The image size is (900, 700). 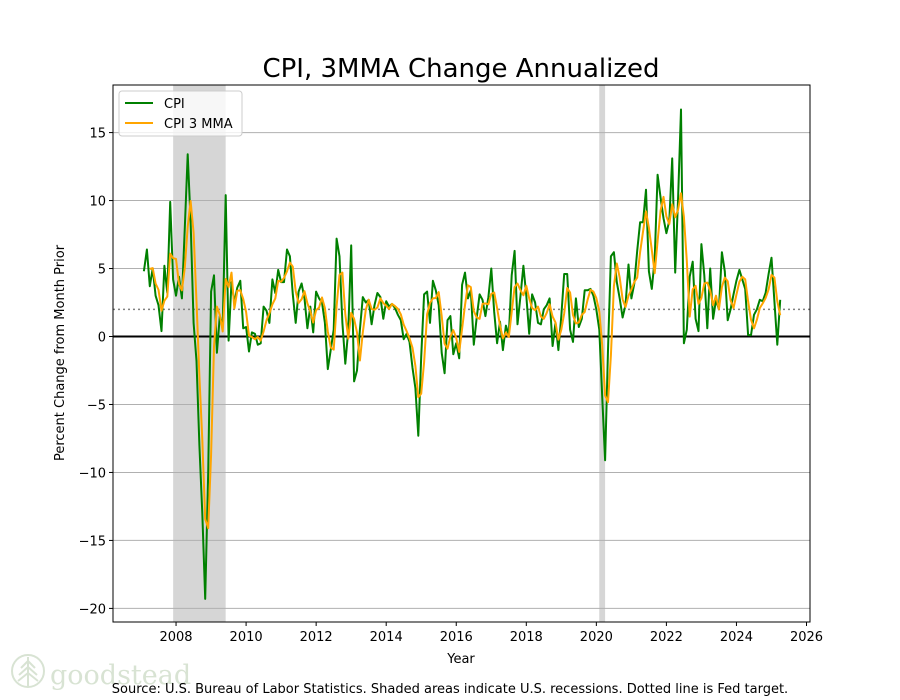 I want to click on y-axis-label: Percent Change from Month Prior, so click(x=60, y=352).